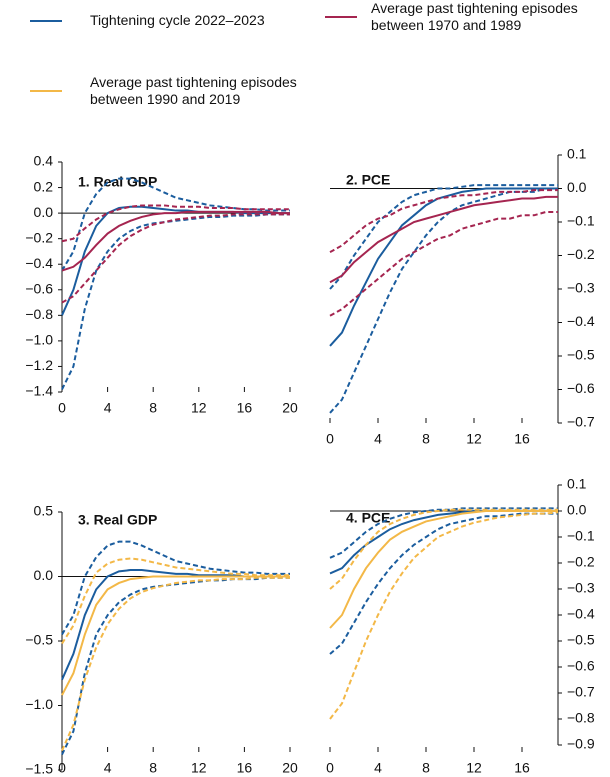 The height and width of the screenshot is (777, 610). I want to click on y-tick-label: −1.2, so click(39, 365).